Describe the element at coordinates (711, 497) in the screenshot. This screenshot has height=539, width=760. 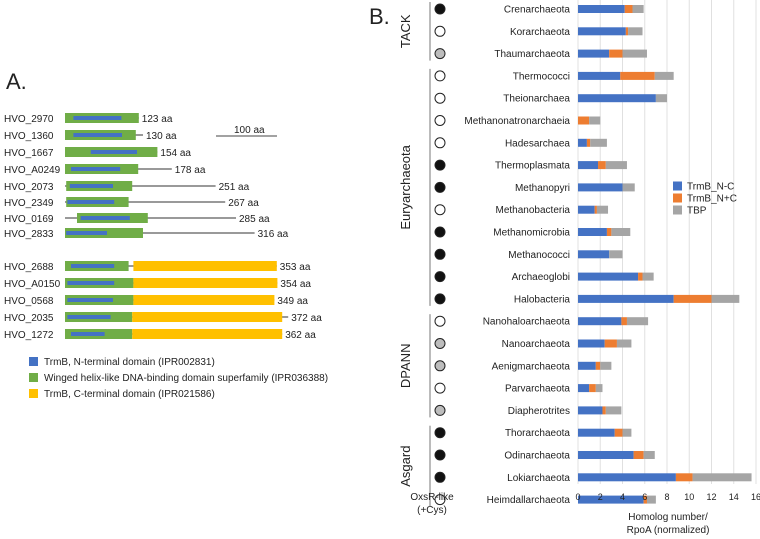
I see `x-tick-label: 12` at that location.